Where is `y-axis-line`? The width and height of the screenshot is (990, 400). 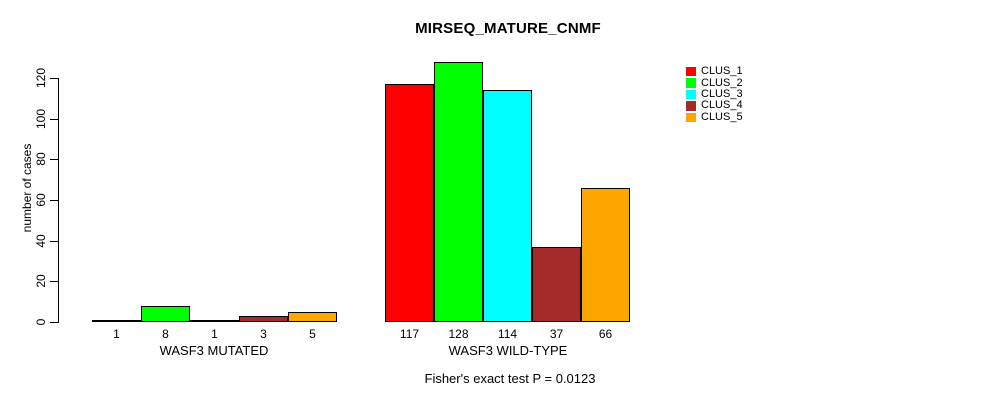 y-axis-line is located at coordinates (58, 200).